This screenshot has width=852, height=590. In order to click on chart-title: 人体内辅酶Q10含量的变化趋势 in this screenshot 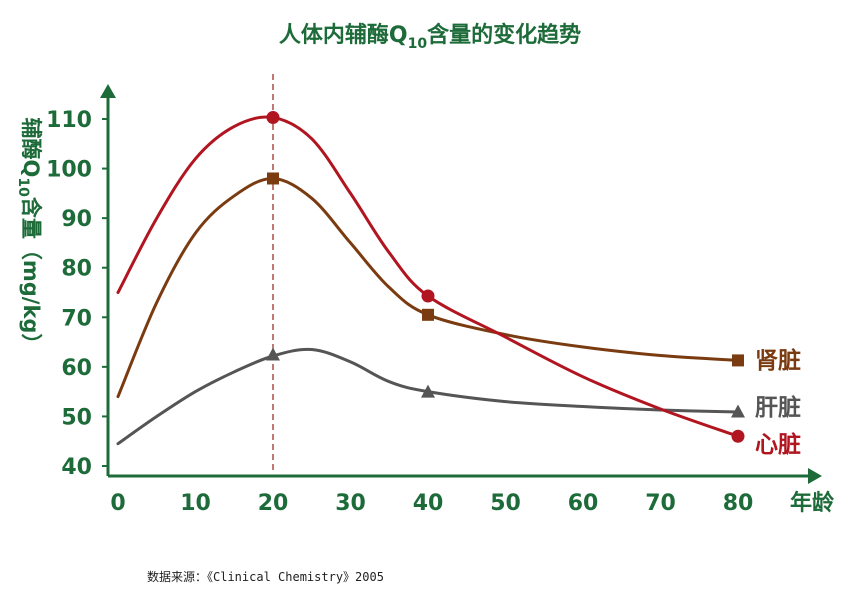, I will do `click(430, 37)`.